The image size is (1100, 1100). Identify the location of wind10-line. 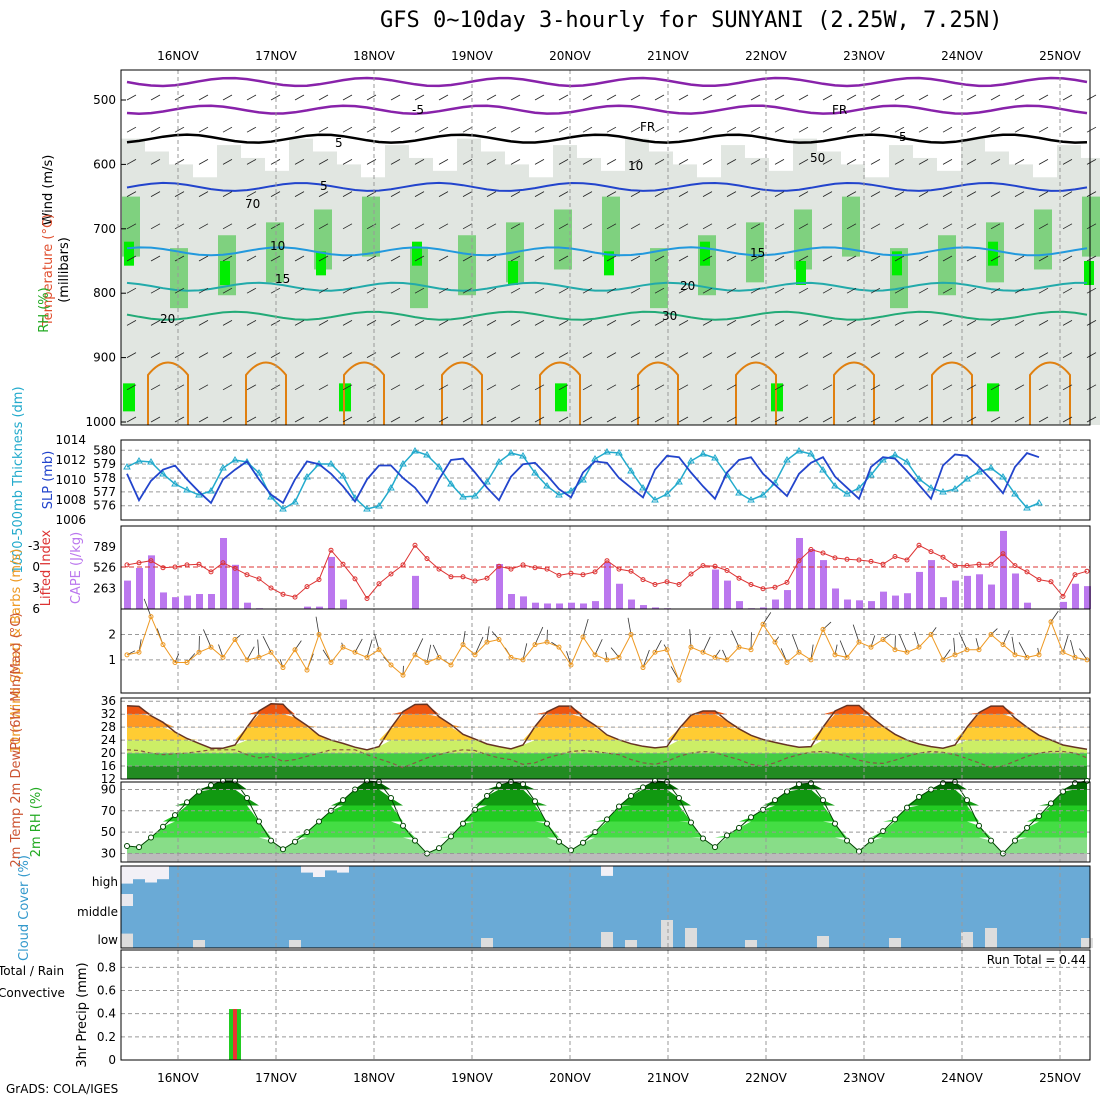
(607, 648).